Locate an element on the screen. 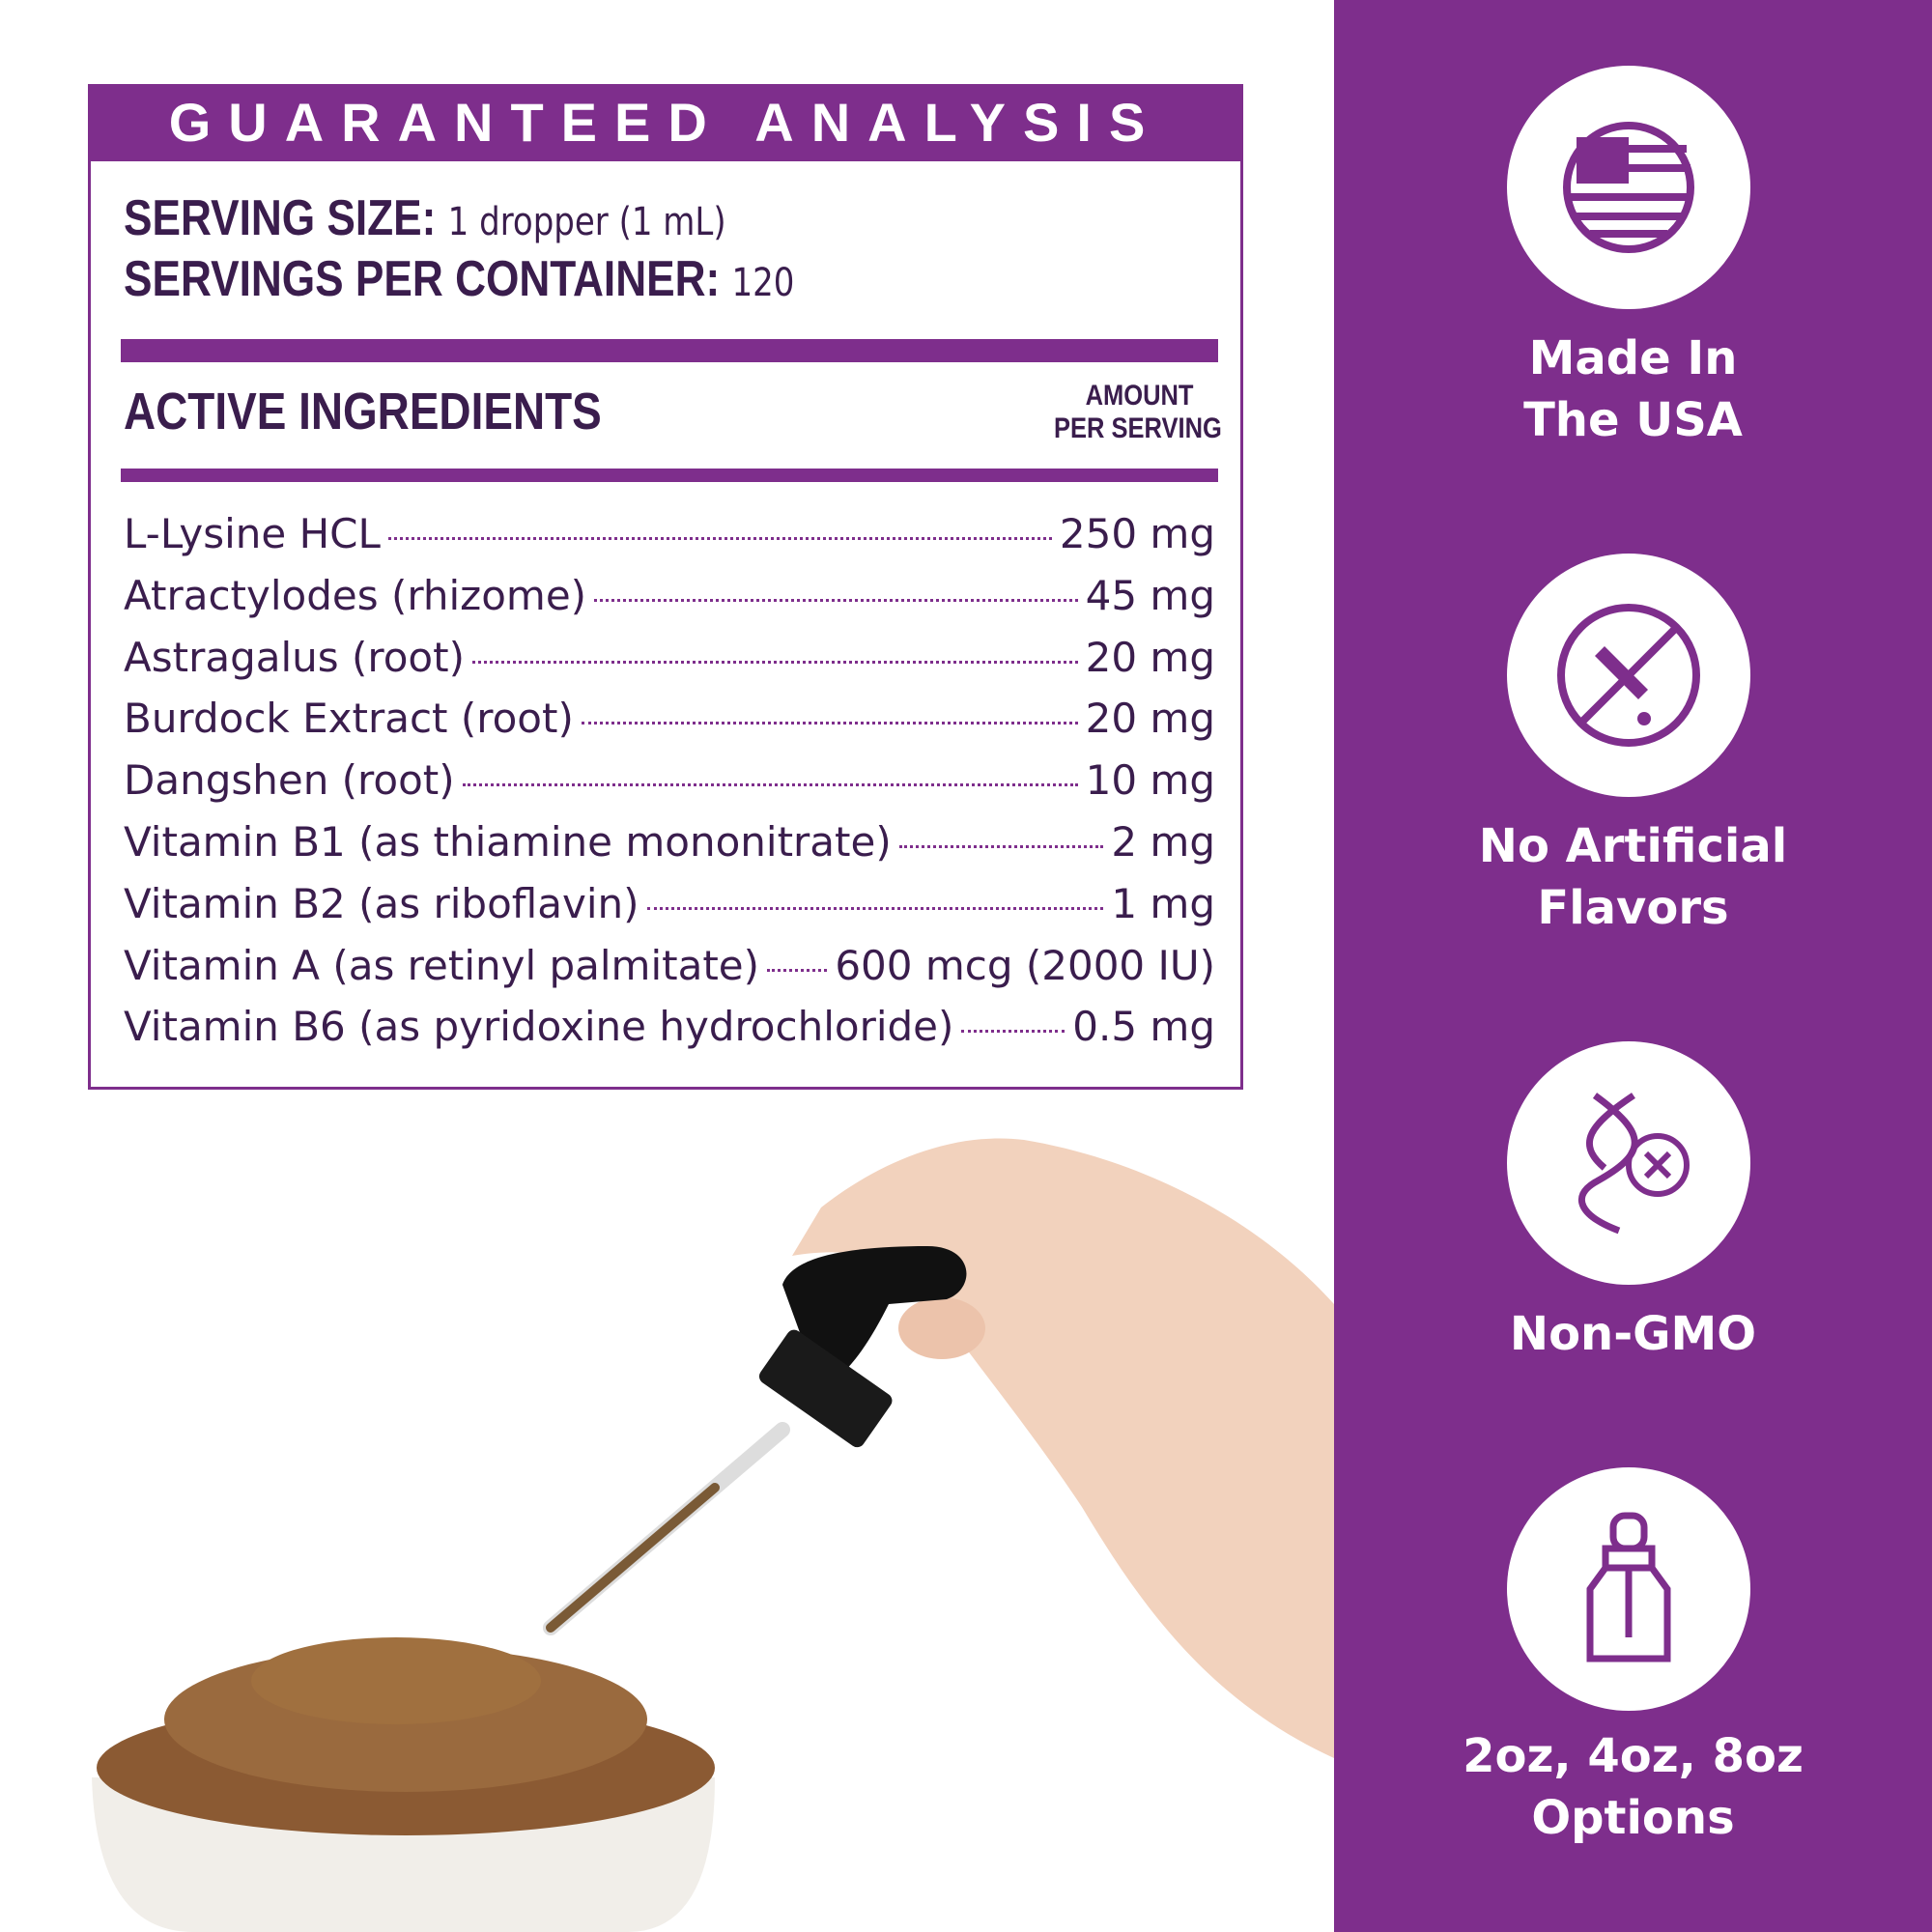  ingredient-amount: 600 mcg (2000 IU) is located at coordinates (1025, 965).